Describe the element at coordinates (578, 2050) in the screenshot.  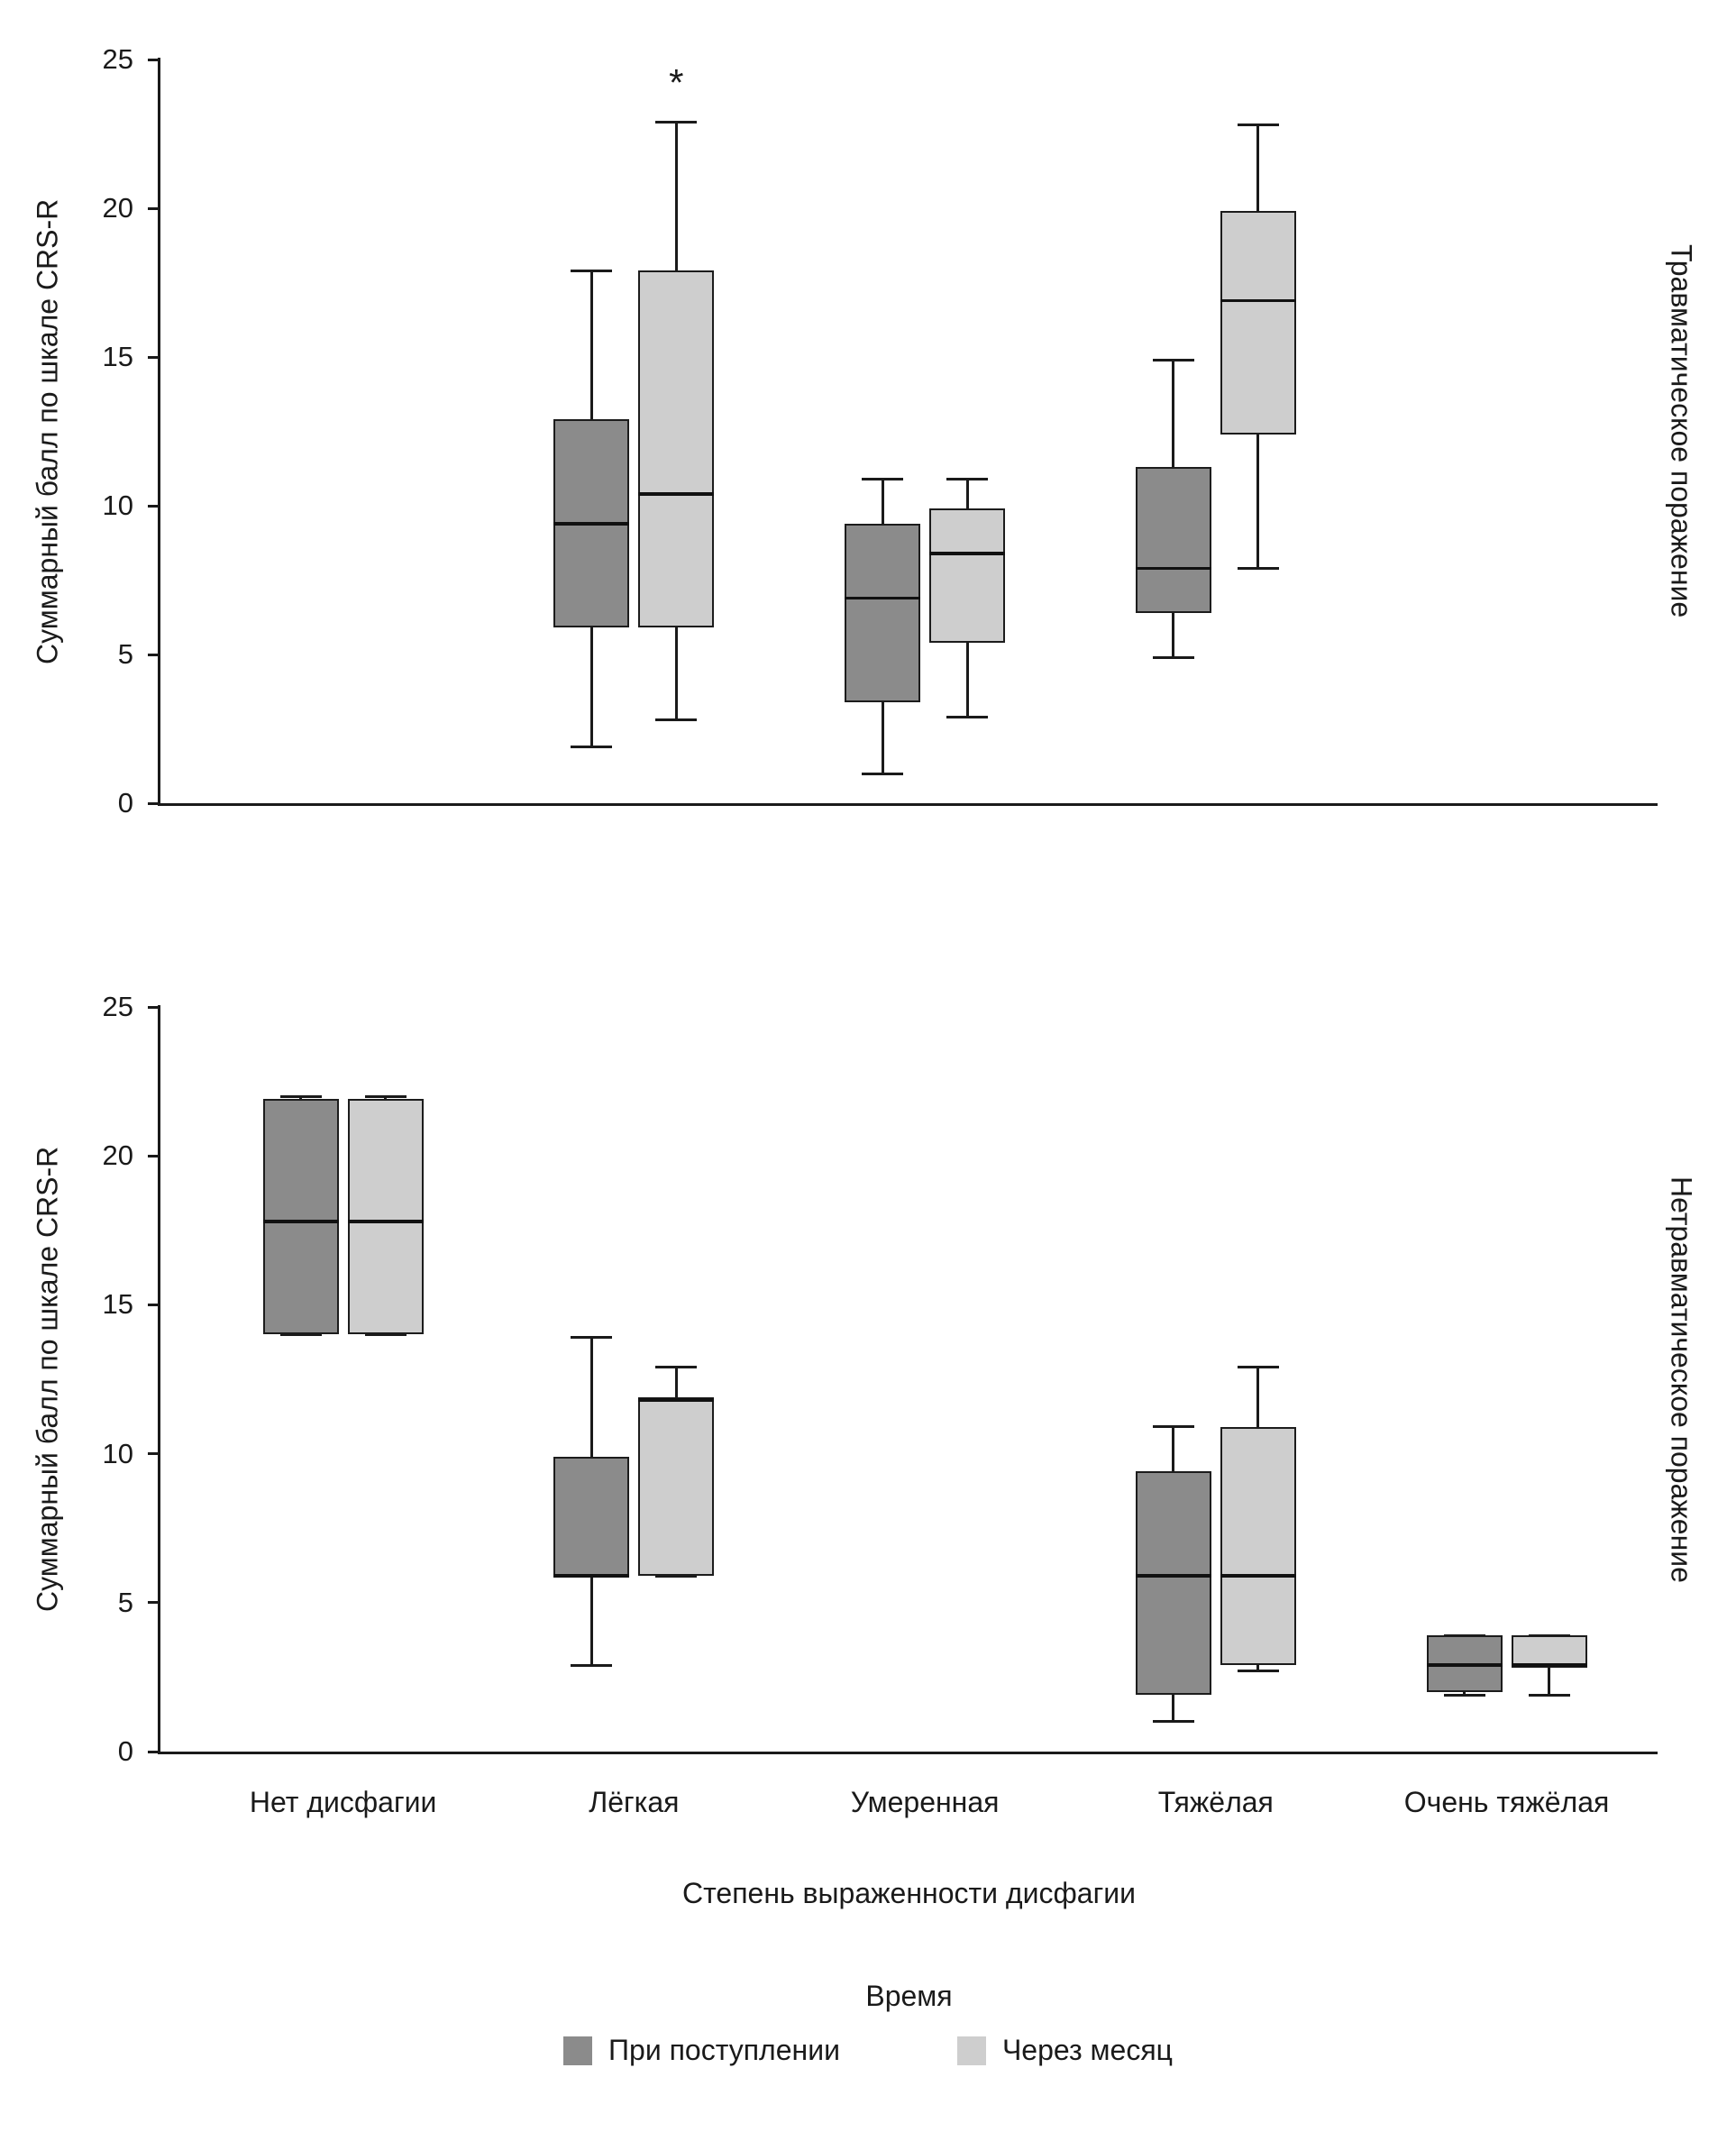
I see `legend-swatch-admission` at that location.